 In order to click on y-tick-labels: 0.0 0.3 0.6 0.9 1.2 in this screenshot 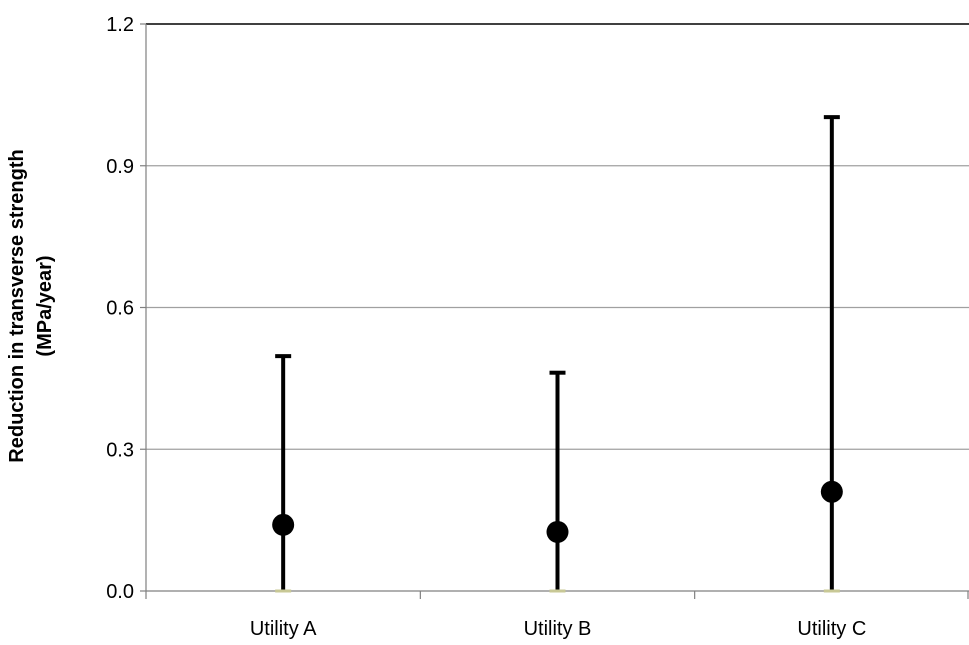, I will do `click(120, 308)`.